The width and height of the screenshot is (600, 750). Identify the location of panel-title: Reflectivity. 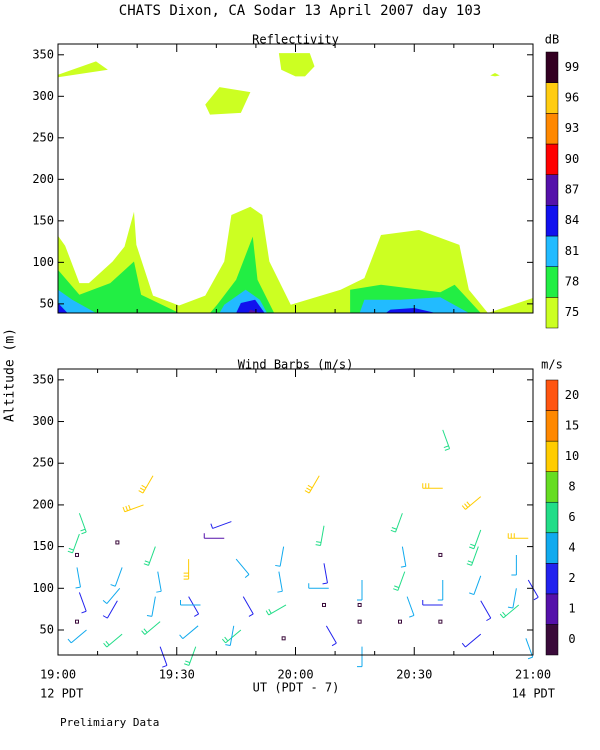
(295, 40).